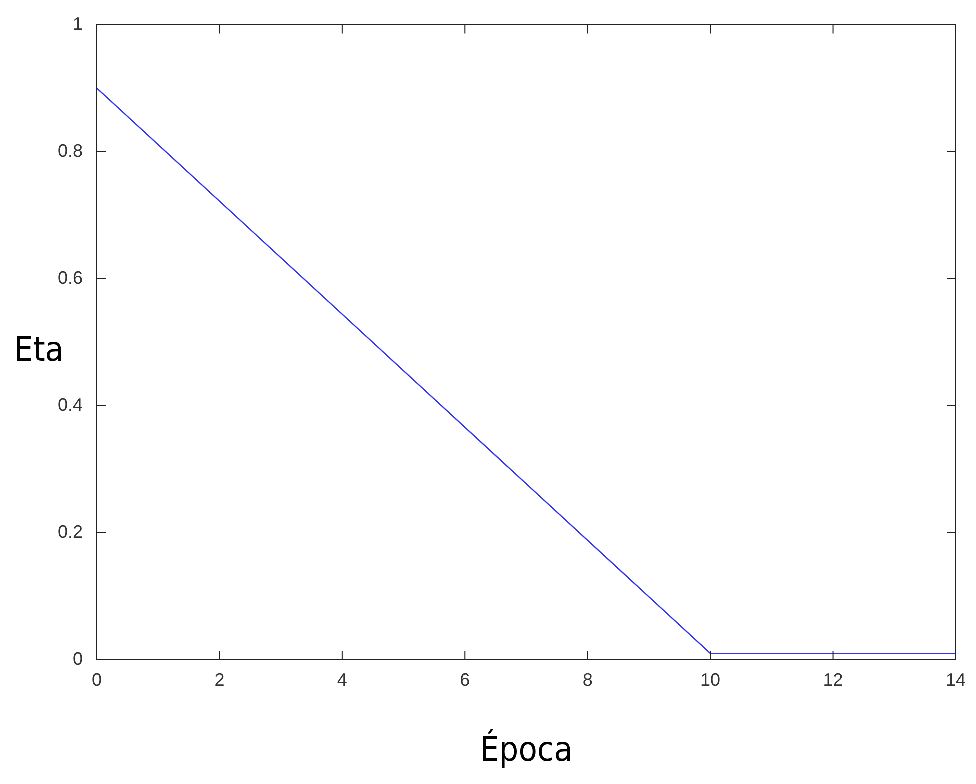  I want to click on x-tick-label: 10, so click(710, 680).